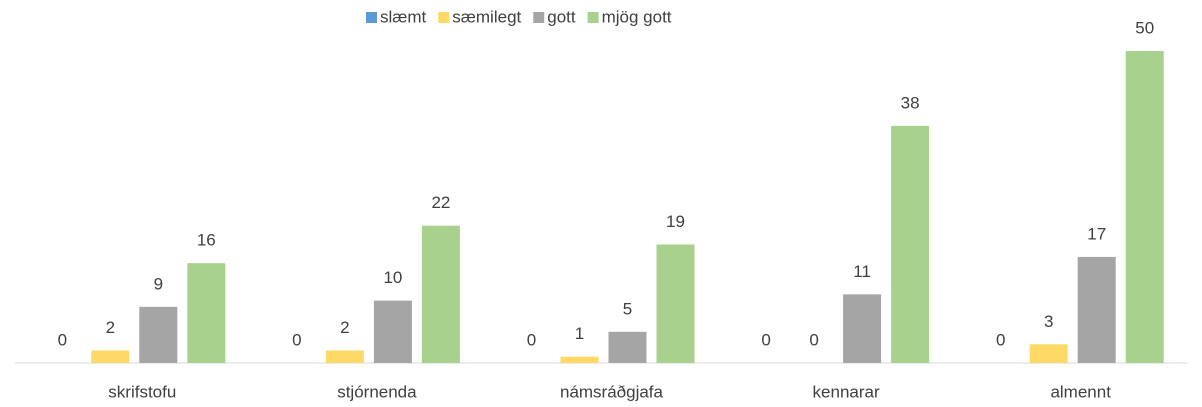 This screenshot has height=407, width=1202. Describe the element at coordinates (142, 391) in the screenshot. I see `x-tick-label: skrifstofu` at that location.